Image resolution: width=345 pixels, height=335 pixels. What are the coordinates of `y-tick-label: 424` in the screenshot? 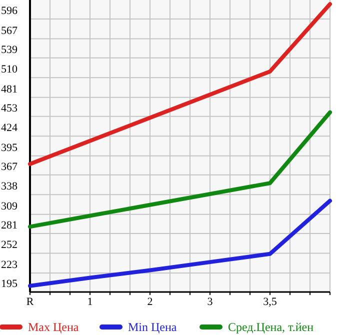 It's located at (9, 128).